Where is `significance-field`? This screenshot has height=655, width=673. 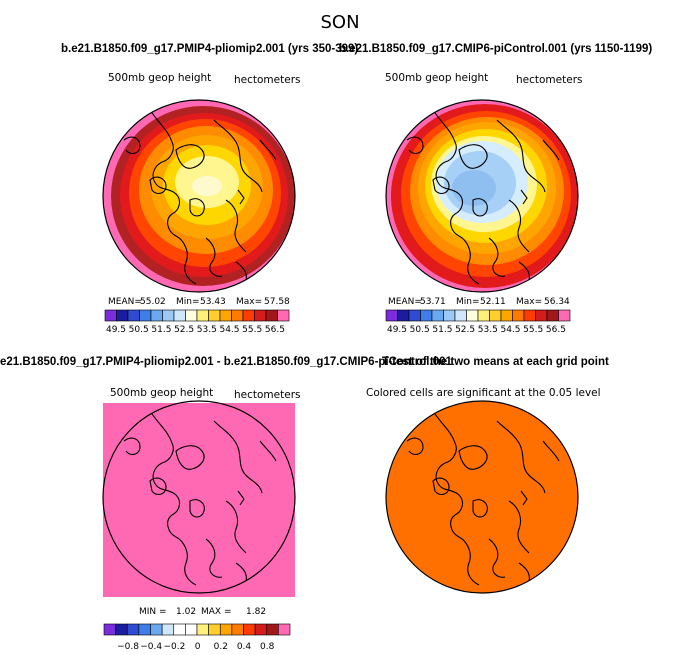 significance-field is located at coordinates (482, 497).